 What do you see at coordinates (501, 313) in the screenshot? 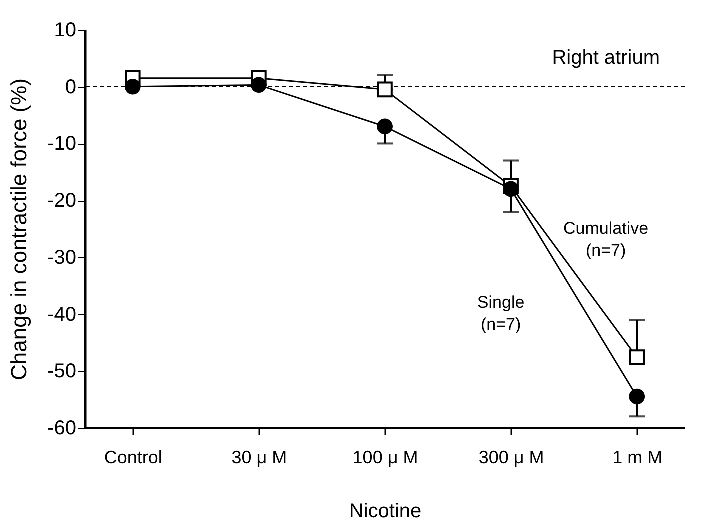
I see `text: Single (n=7)` at bounding box center [501, 313].